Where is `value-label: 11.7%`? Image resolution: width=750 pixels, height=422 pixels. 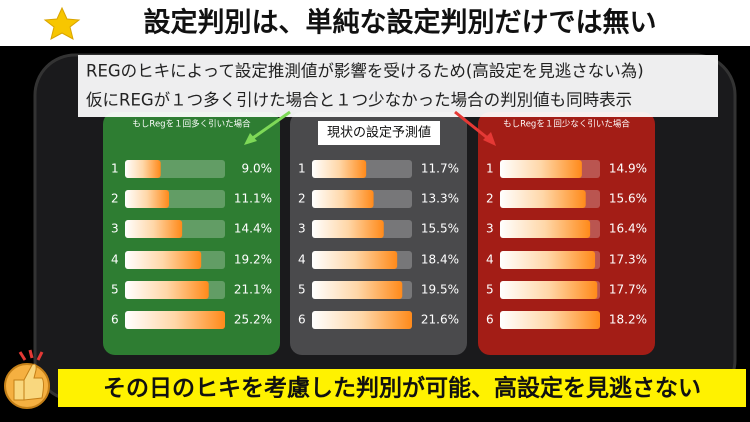 value-label: 11.7% is located at coordinates (440, 169).